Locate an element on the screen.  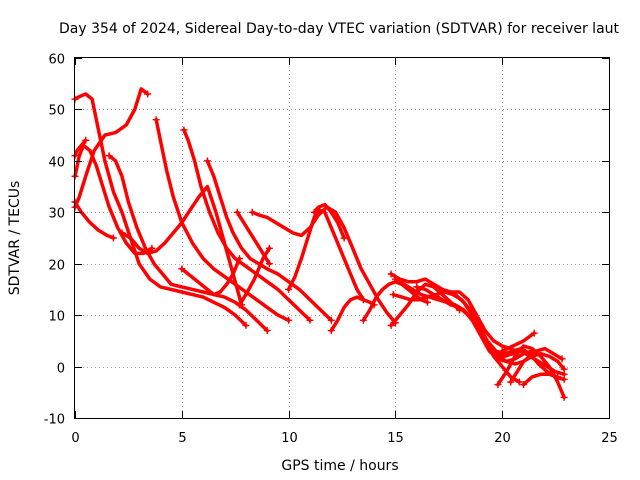
x-axis-label: GPS time / hours is located at coordinates (339, 466).